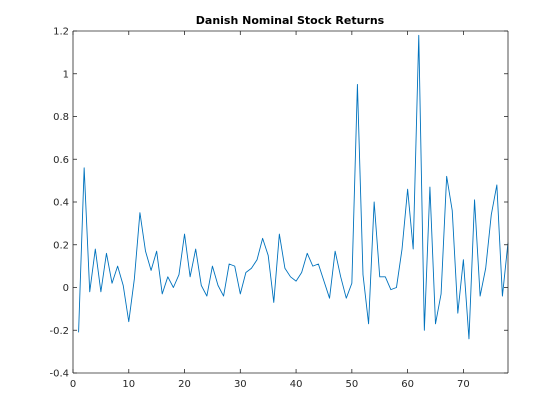 The image size is (560, 420). I want to click on x-tick-label: 10, so click(128, 384).